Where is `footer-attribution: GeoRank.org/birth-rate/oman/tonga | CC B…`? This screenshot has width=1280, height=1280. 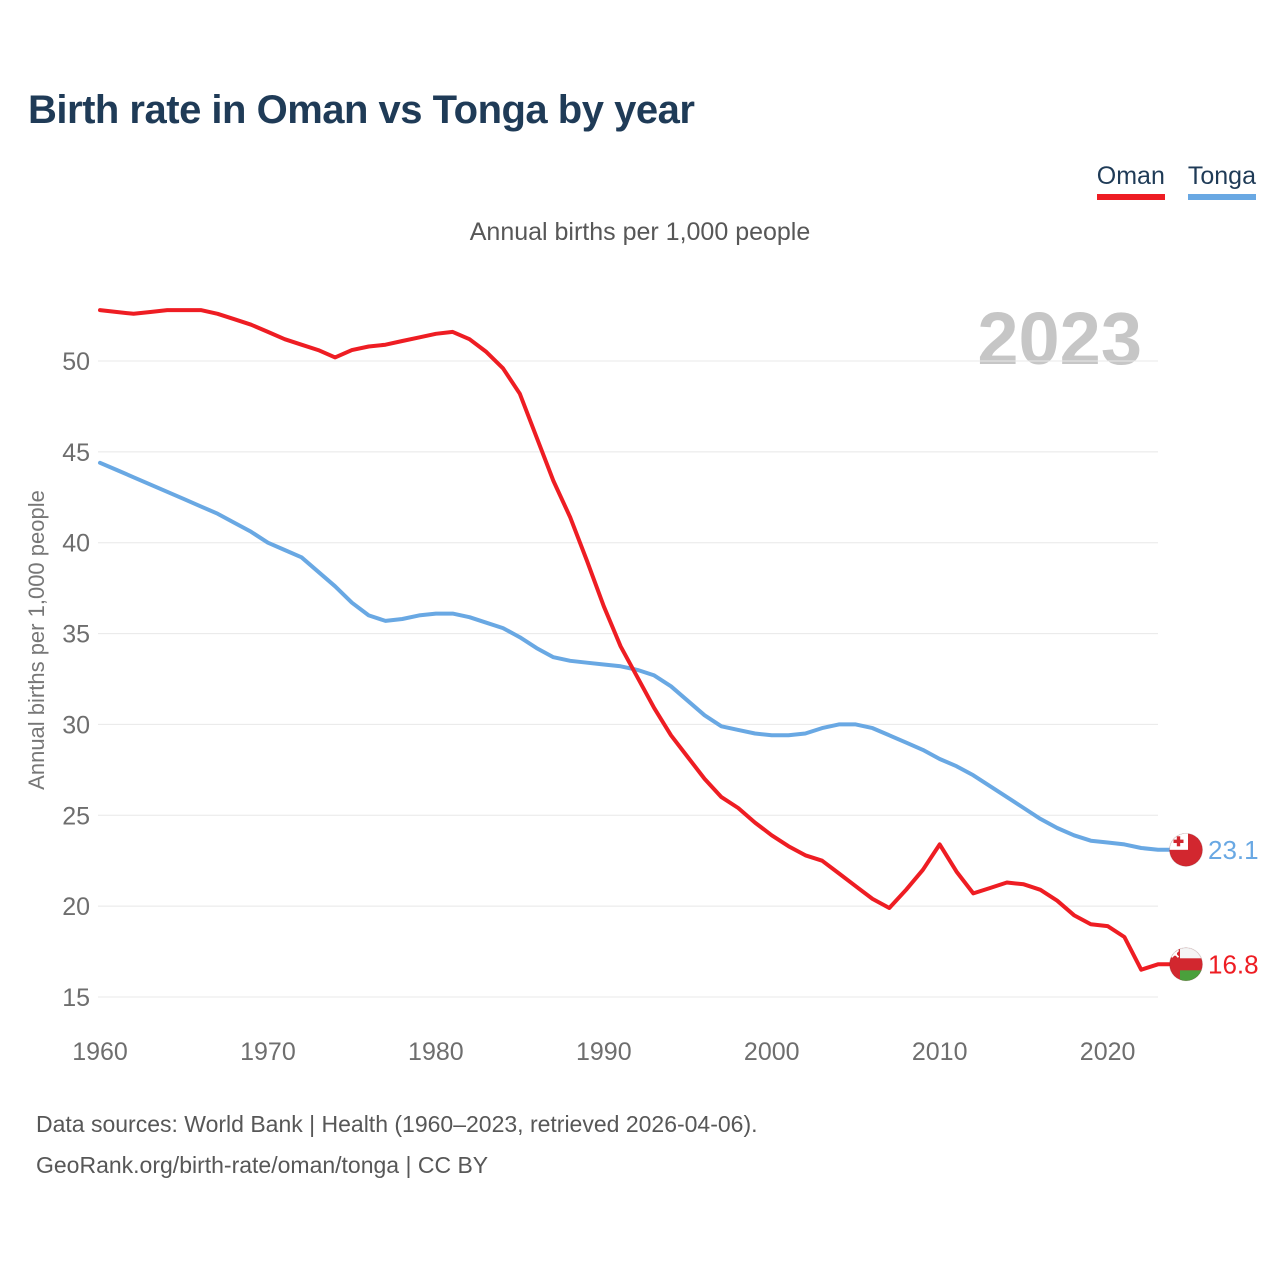
footer-attribution: GeoRank.org/birth-rate/oman/tonga | CC B… is located at coordinates (262, 1165).